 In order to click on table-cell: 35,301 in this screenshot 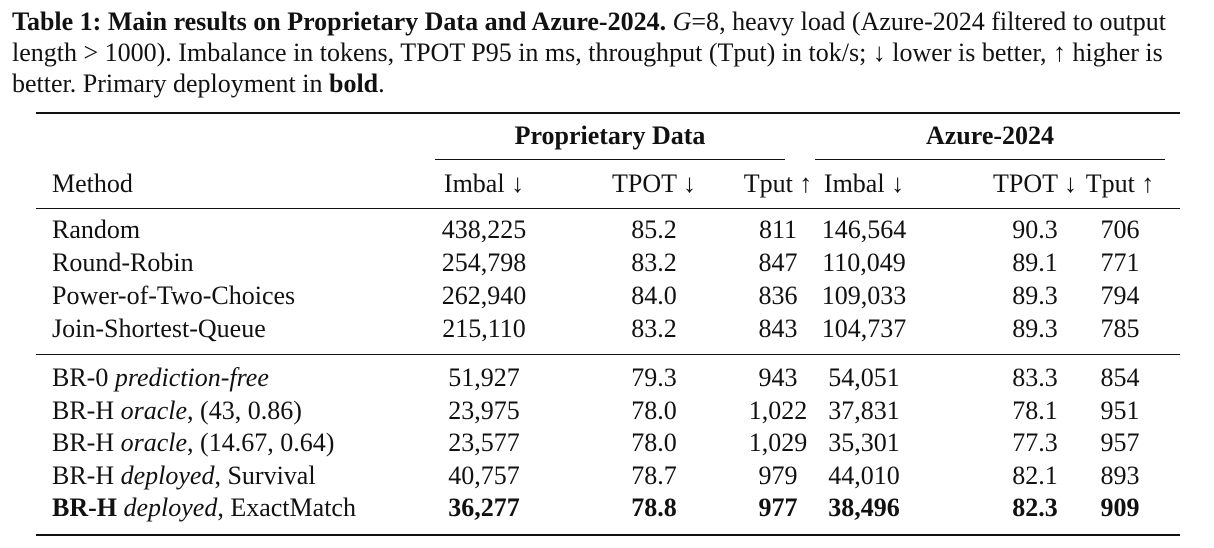, I will do `click(864, 442)`.